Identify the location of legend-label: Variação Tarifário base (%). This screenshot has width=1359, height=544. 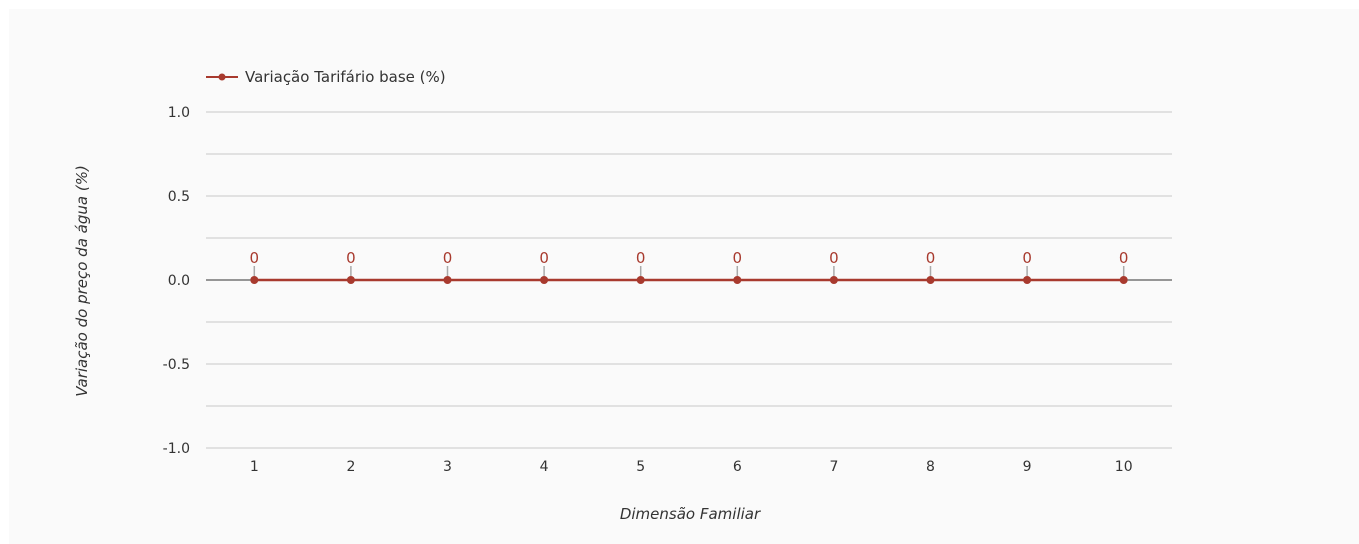
(345, 77).